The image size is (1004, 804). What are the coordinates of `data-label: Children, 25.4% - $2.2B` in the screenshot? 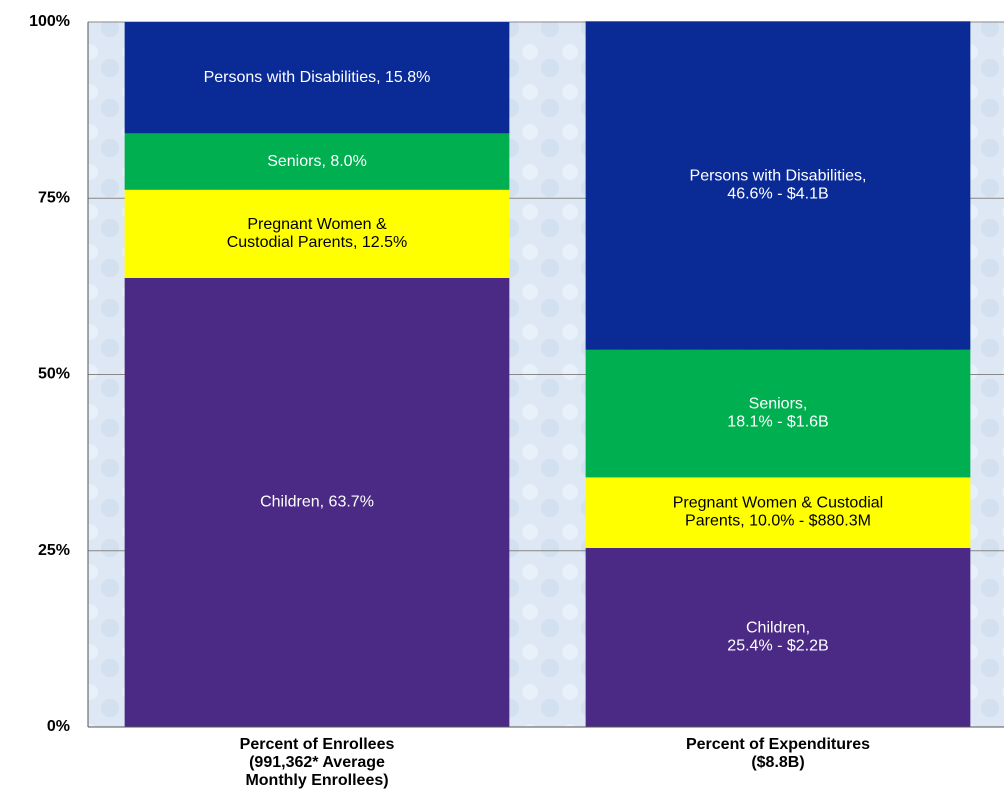 It's located at (777, 637).